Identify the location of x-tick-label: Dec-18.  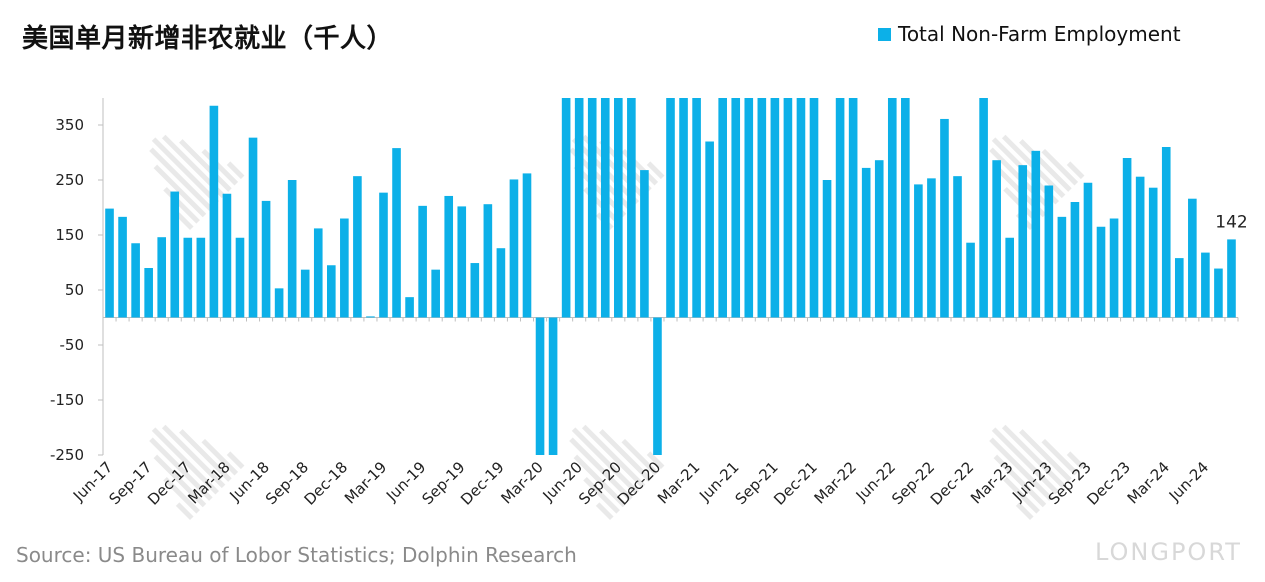
(326, 483).